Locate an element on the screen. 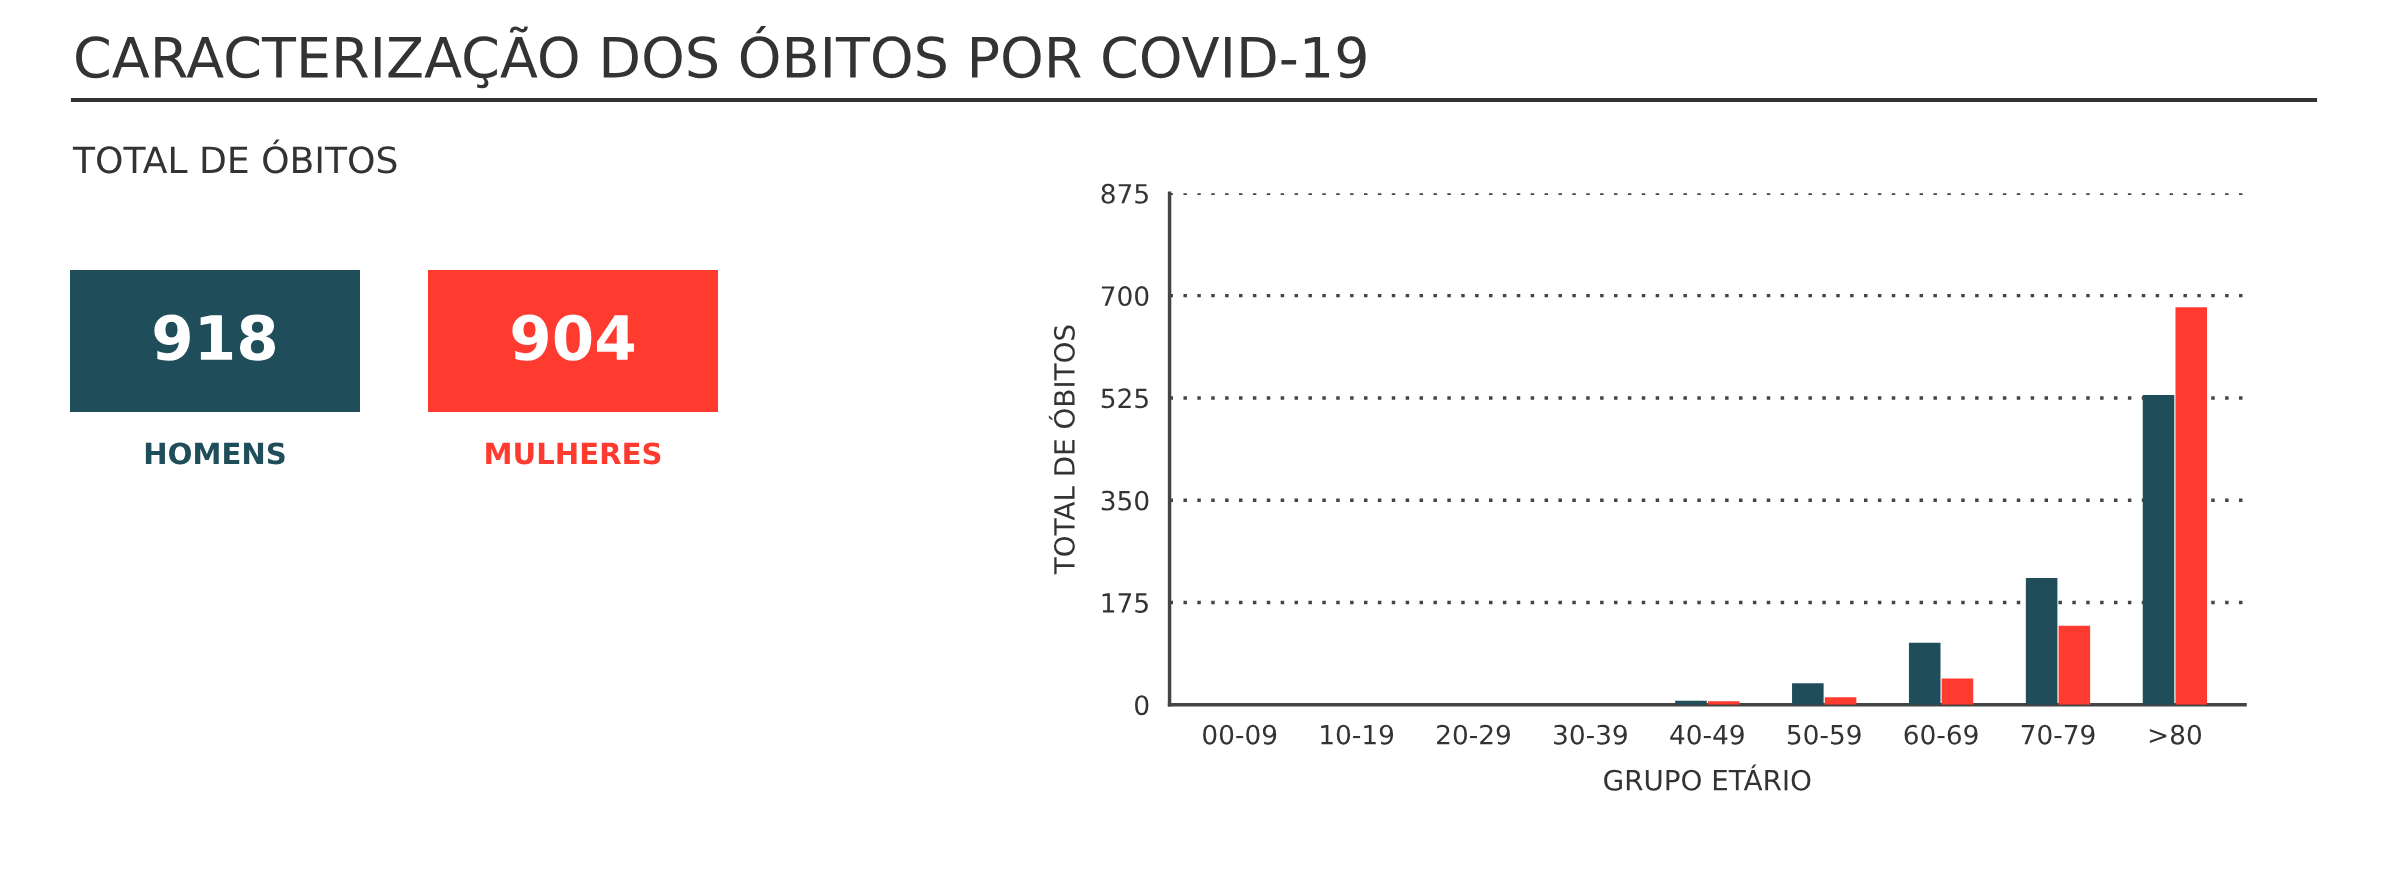  x-tick-label: 60-69 is located at coordinates (1941, 734).